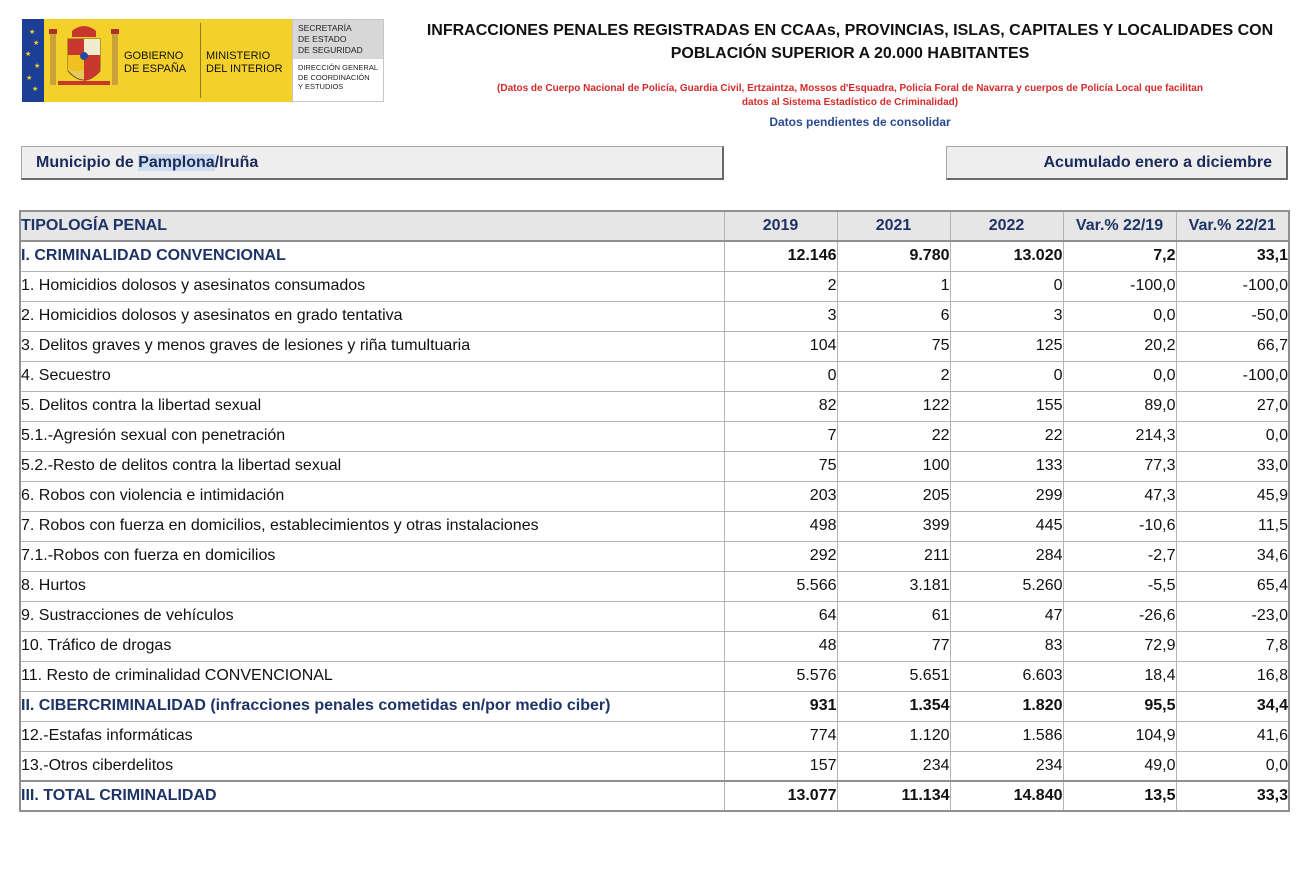  I want to click on table-row: 4. Secuestro 0 2 0 0,0 -100,0, so click(654, 376).